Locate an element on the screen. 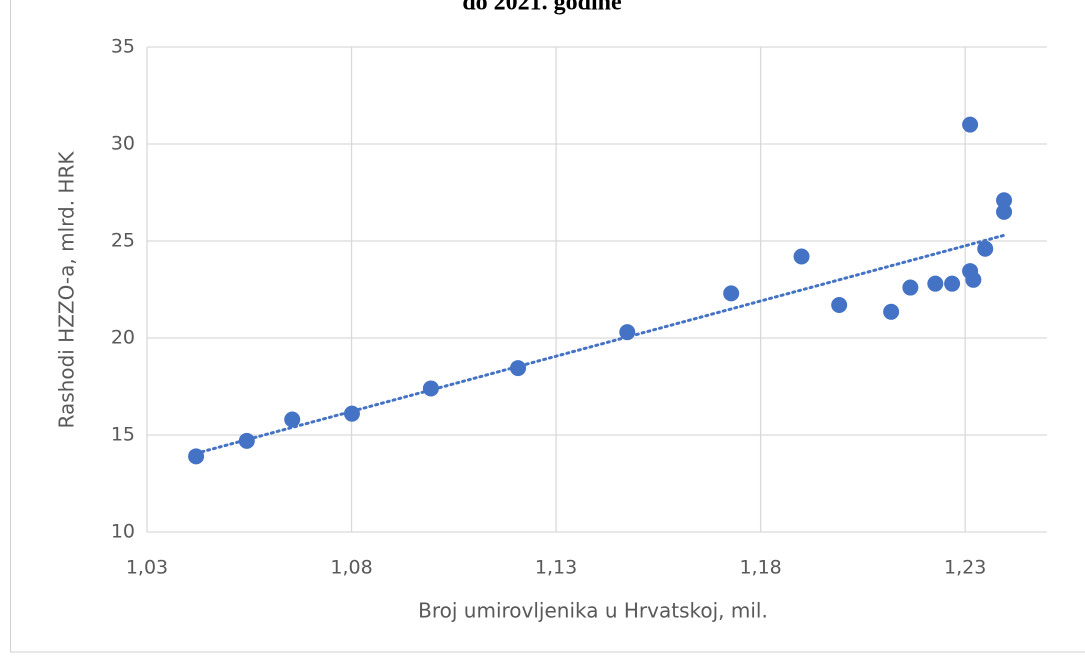 The width and height of the screenshot is (1085, 659). y-tick-label: 35 is located at coordinates (123, 47).